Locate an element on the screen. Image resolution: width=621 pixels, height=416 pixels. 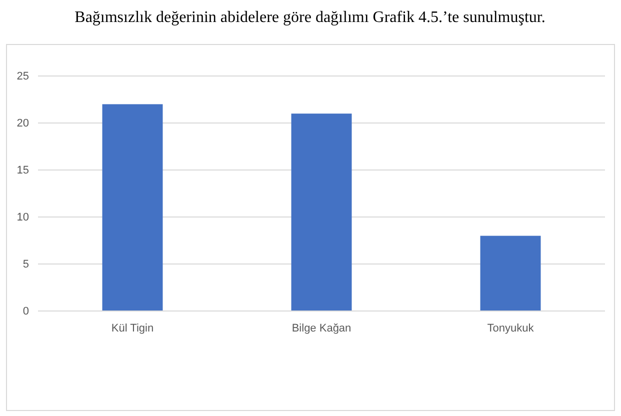
y-tick-label: 25 is located at coordinates (22, 76).